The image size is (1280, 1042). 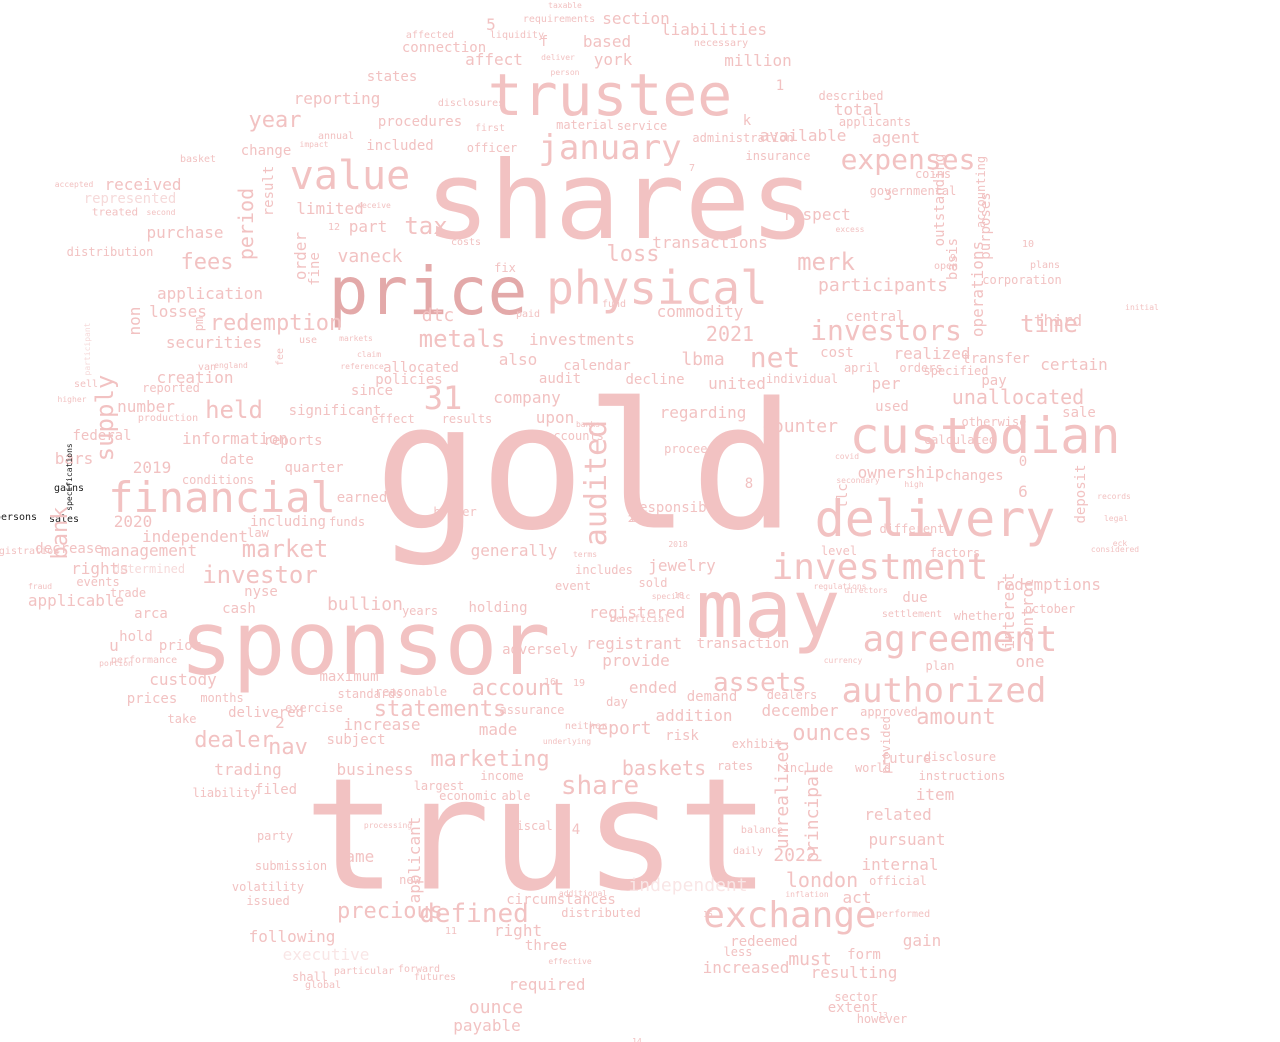 What do you see at coordinates (98, 582) in the screenshot?
I see `cloud-word: events` at bounding box center [98, 582].